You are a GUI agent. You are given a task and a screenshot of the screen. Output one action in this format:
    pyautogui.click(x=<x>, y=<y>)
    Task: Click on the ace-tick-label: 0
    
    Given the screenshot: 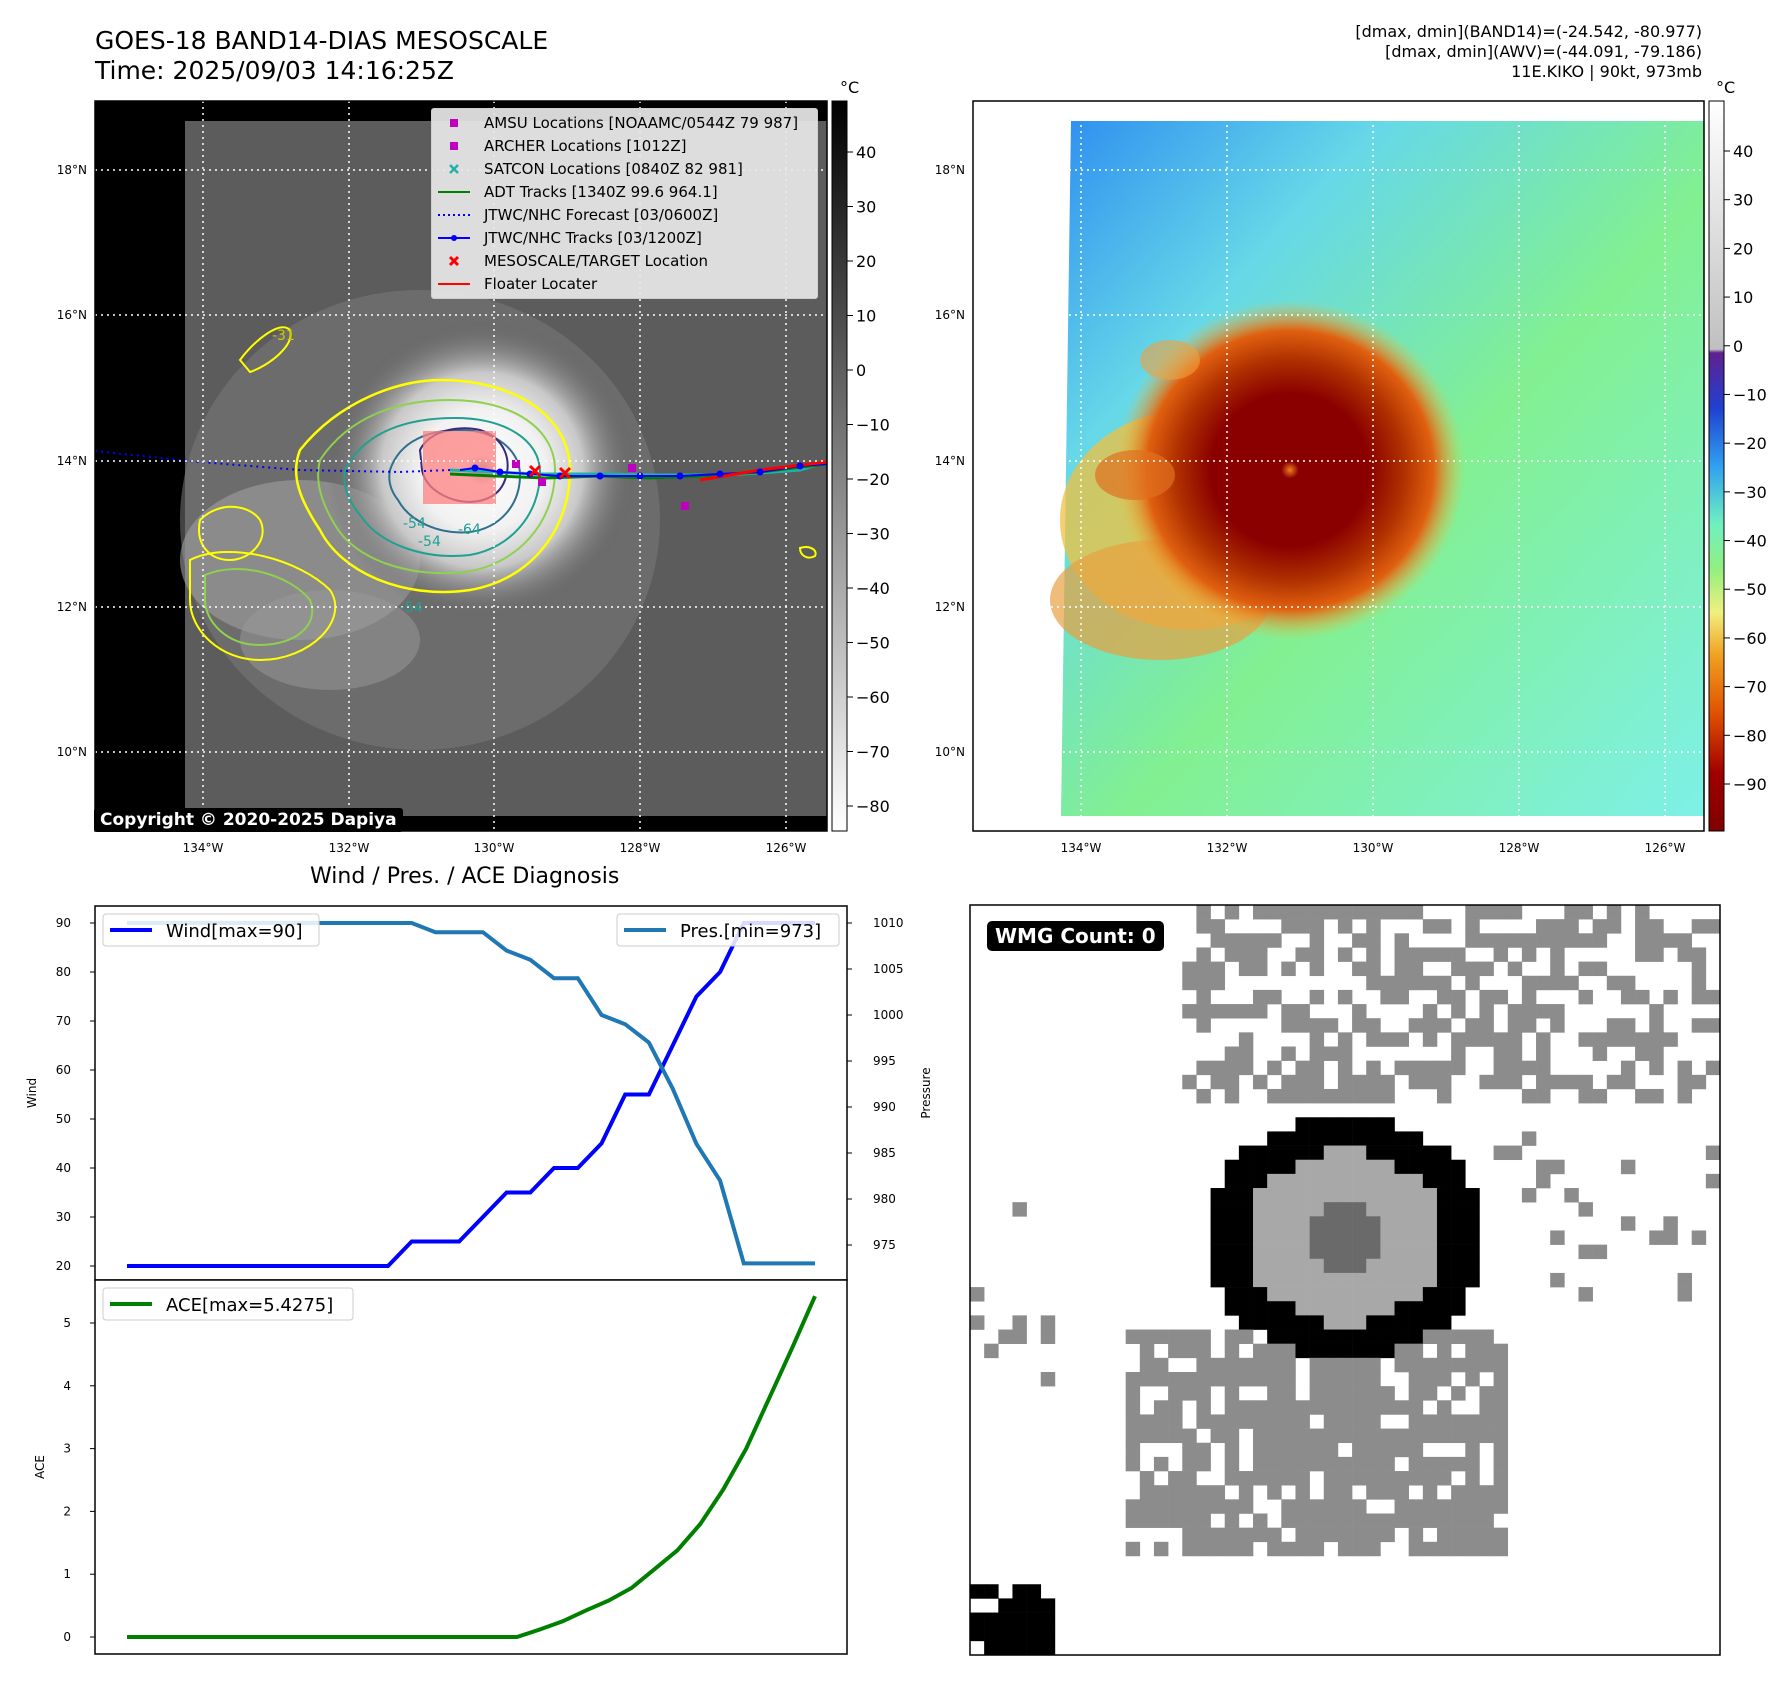 What is the action you would take?
    pyautogui.click(x=67, y=1637)
    